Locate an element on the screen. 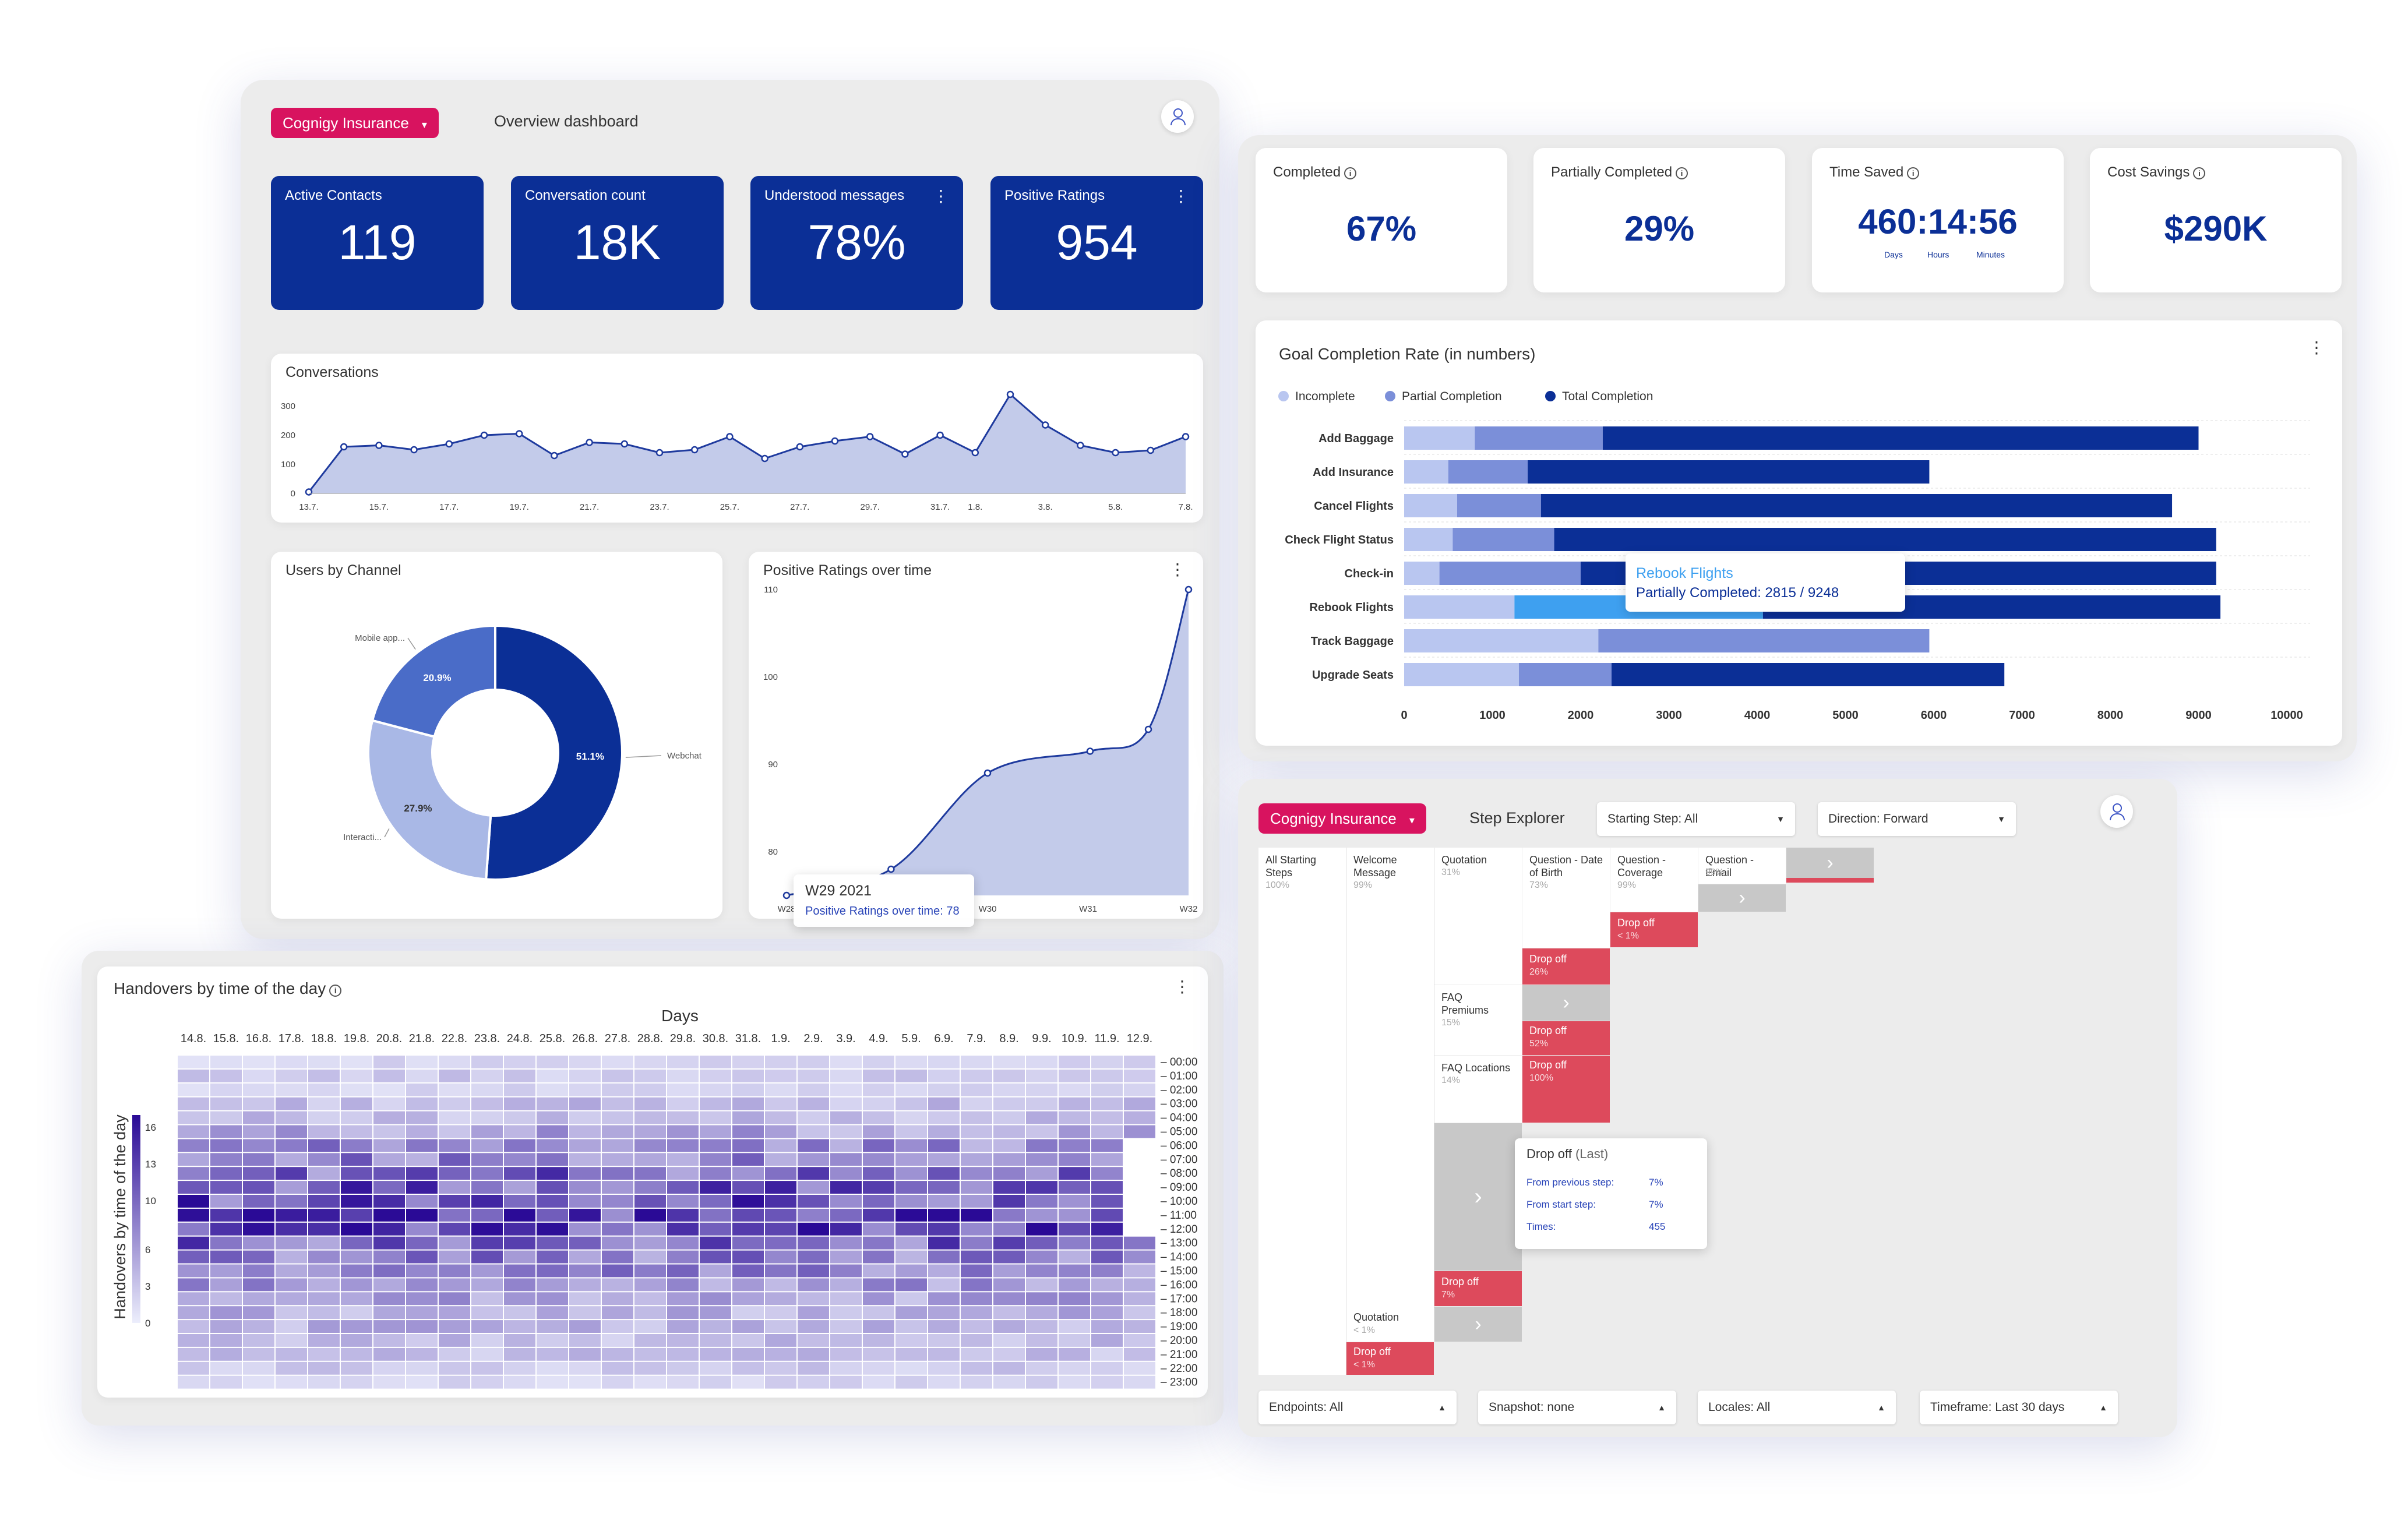 The image size is (2408, 1517). category-label: Upgrade Seats is located at coordinates (1353, 675).